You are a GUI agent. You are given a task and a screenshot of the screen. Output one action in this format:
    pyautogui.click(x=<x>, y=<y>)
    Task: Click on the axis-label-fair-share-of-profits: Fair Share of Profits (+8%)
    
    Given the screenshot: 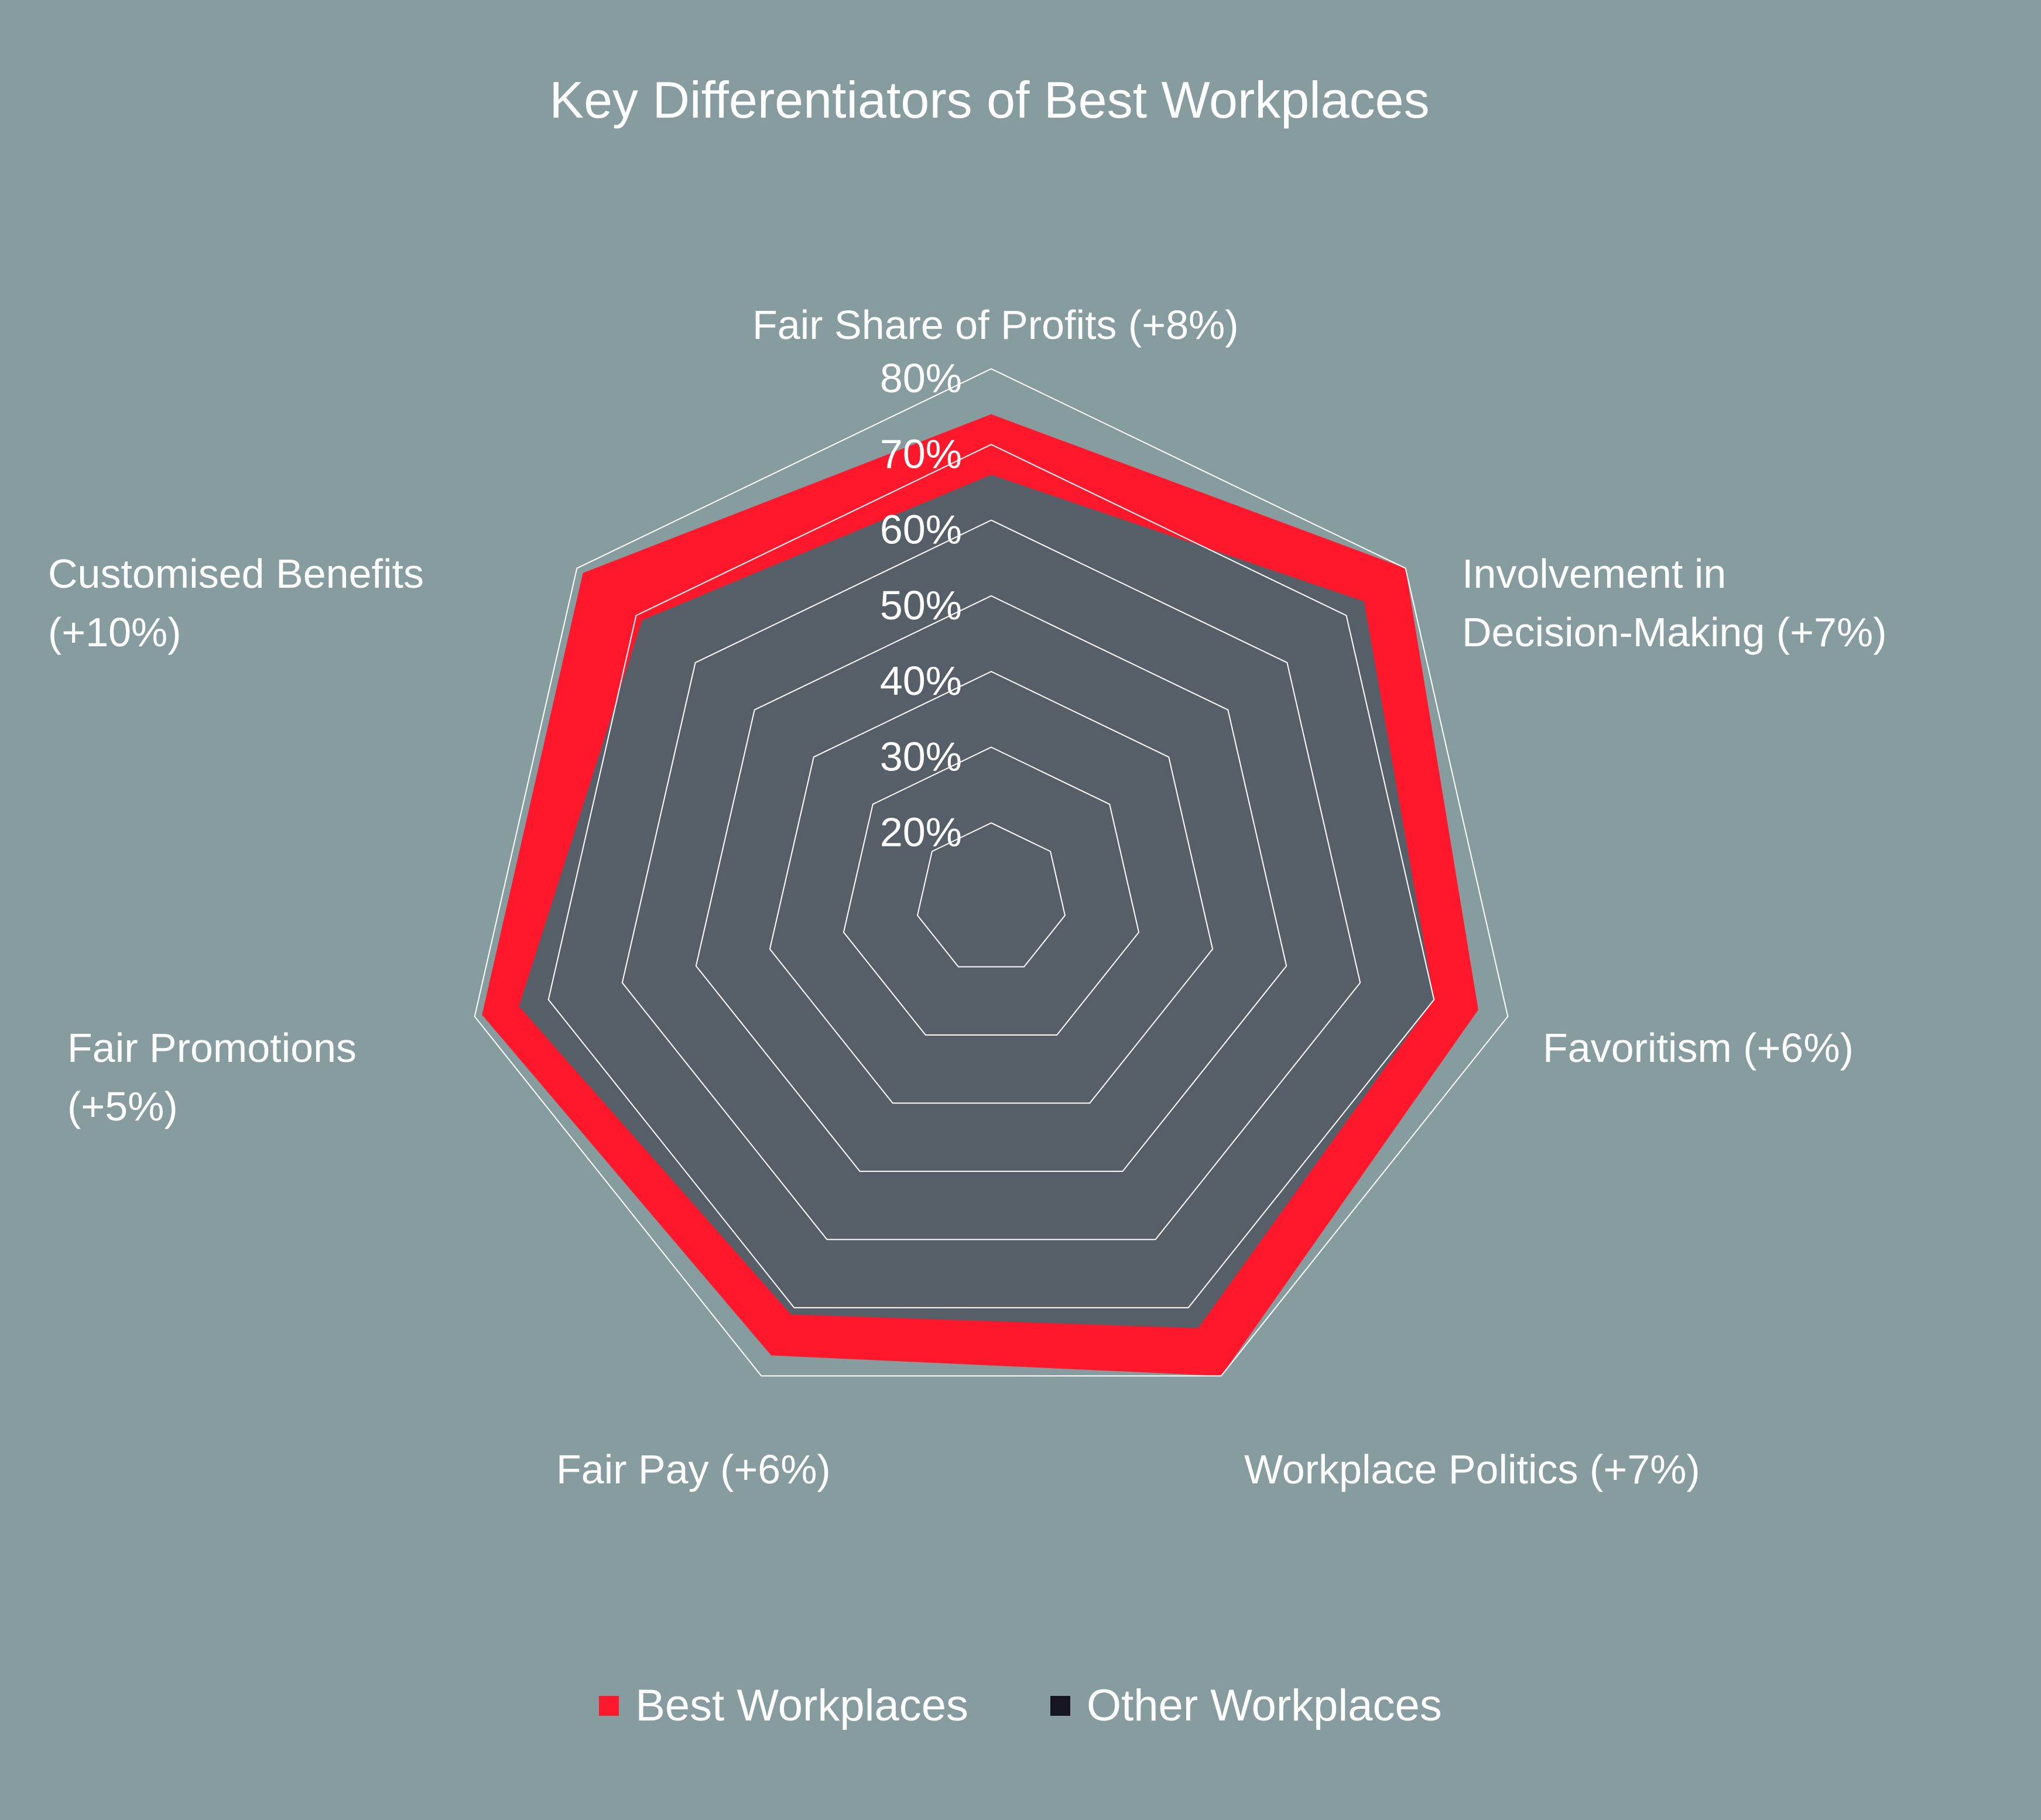 What is the action you would take?
    pyautogui.click(x=995, y=325)
    